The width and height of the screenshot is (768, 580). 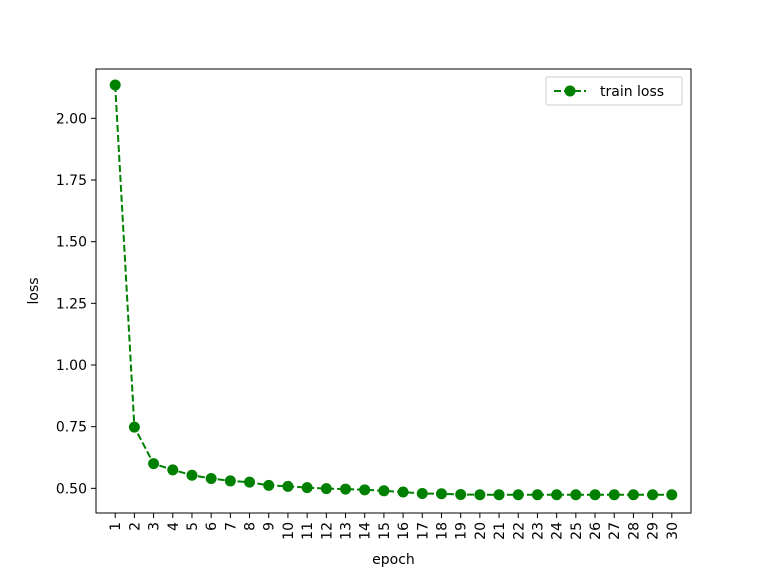 What do you see at coordinates (289, 531) in the screenshot?
I see `x-tick-label: 10` at bounding box center [289, 531].